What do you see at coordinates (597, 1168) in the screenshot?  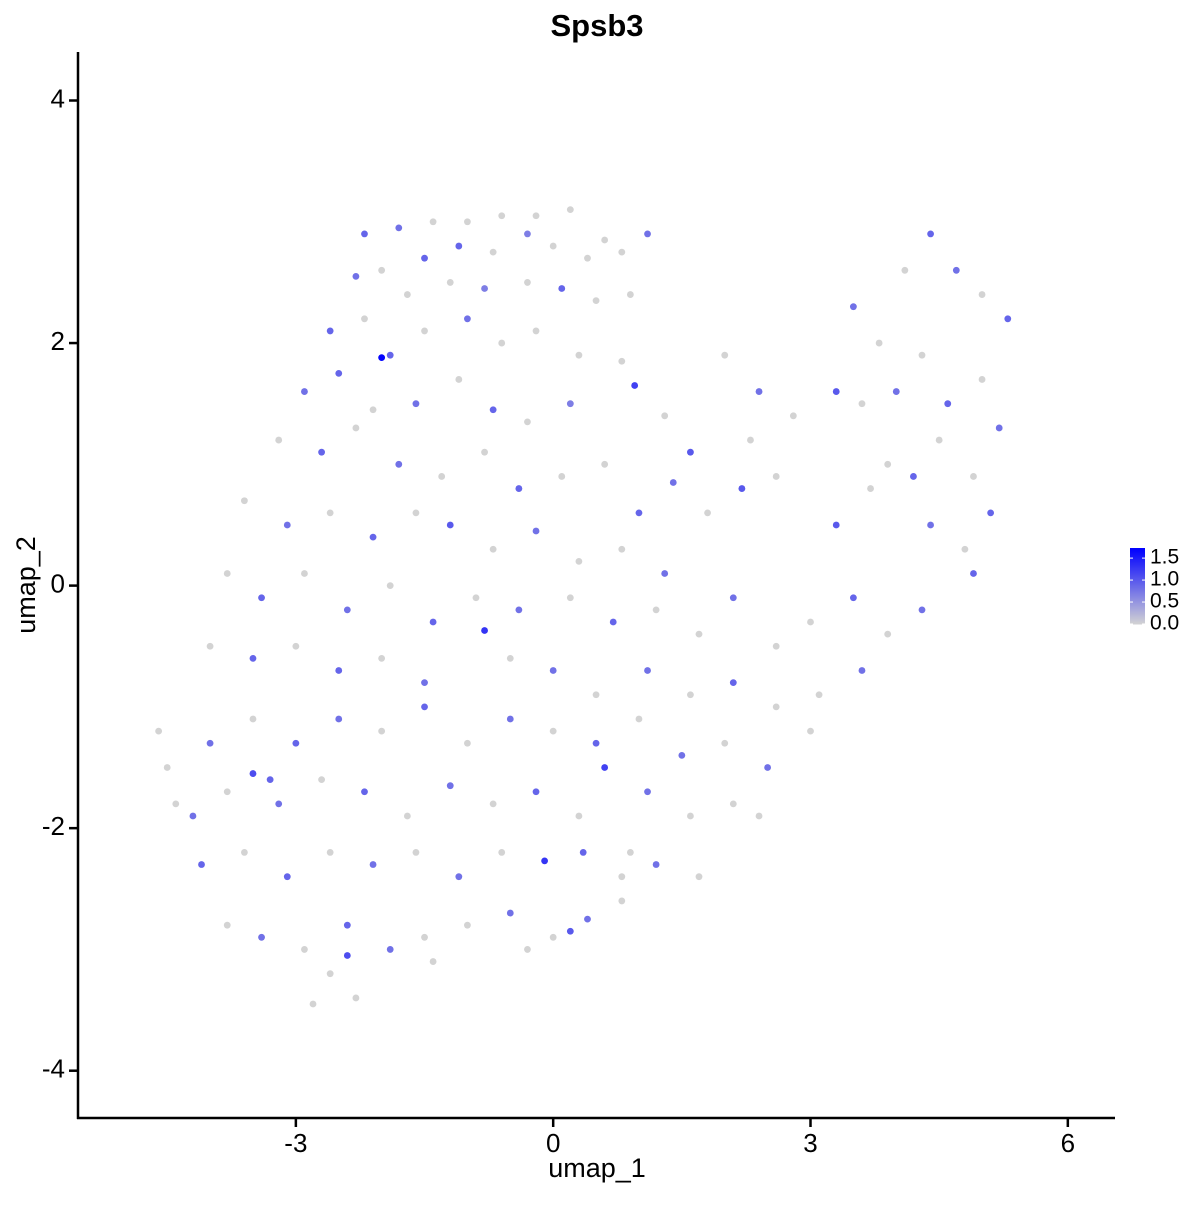 I see `x-axis-label: umap_1` at bounding box center [597, 1168].